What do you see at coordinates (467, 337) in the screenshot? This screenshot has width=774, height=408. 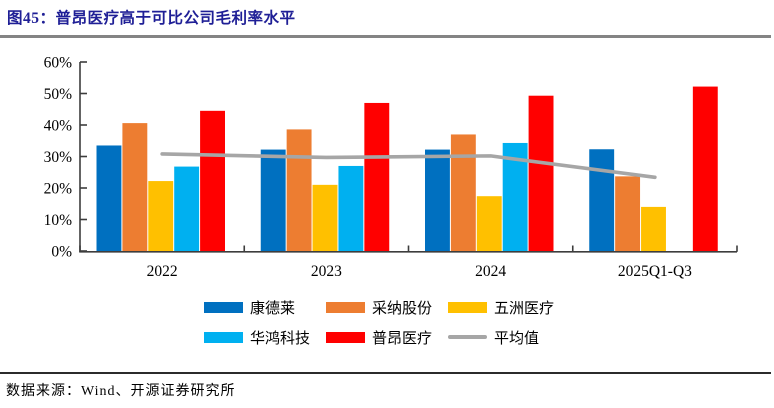 I see `legend-line-swatch` at bounding box center [467, 337].